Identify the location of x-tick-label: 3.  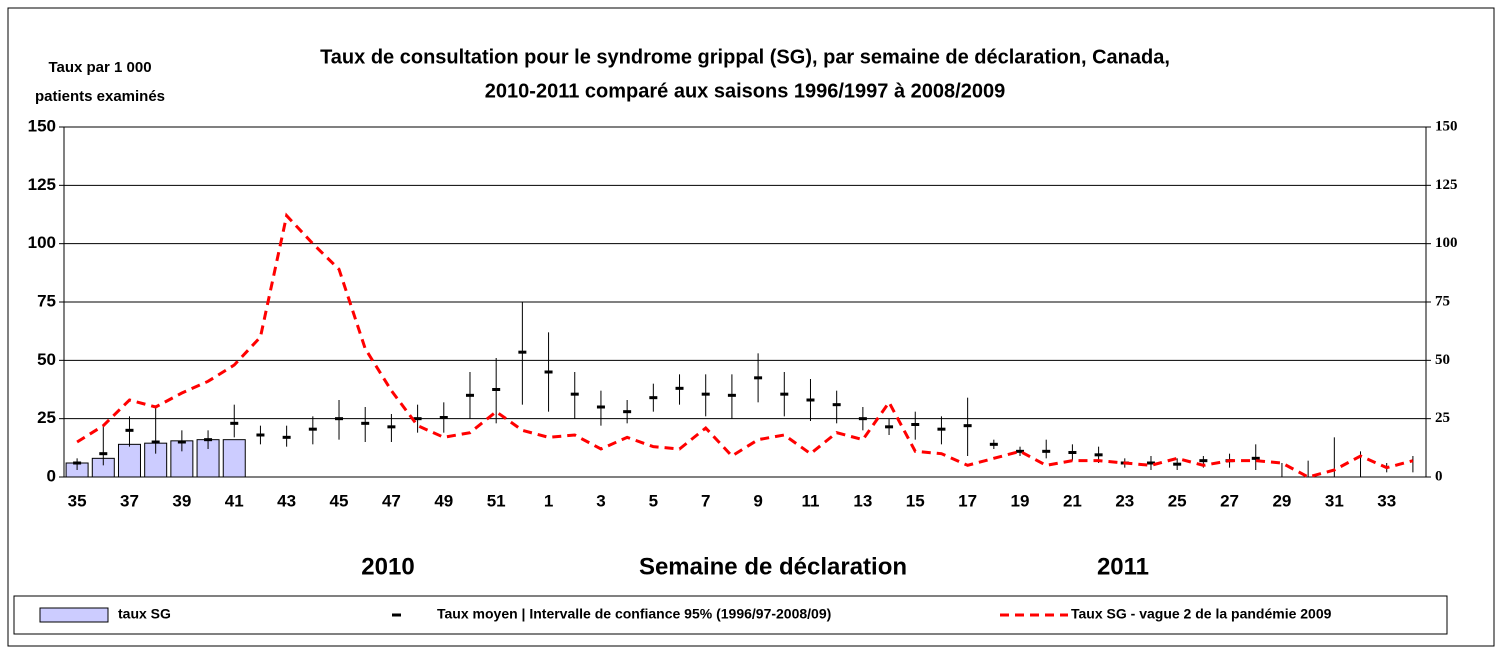
(600, 500).